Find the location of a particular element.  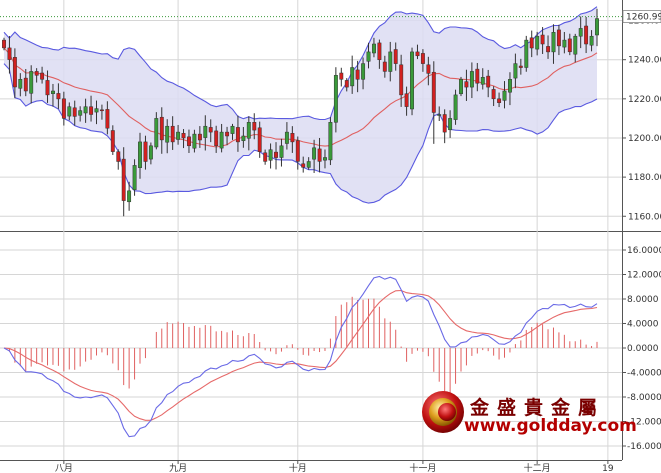

price-tick-label: 1180.00 is located at coordinates (644, 178).